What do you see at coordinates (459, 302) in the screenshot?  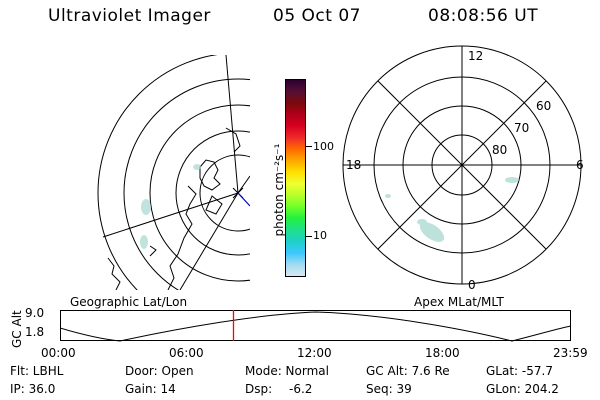 I see `timeline-right-label: Apex MLat/MLT` at bounding box center [459, 302].